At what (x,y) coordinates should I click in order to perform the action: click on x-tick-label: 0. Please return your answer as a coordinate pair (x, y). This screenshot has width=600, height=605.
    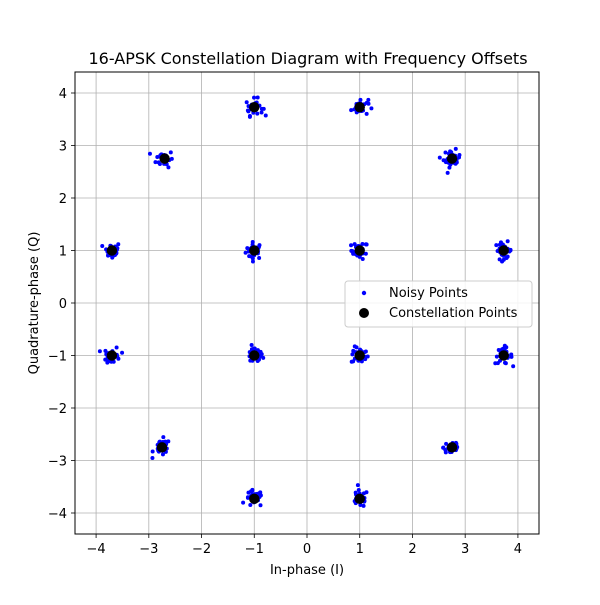
    Looking at the image, I should click on (307, 549).